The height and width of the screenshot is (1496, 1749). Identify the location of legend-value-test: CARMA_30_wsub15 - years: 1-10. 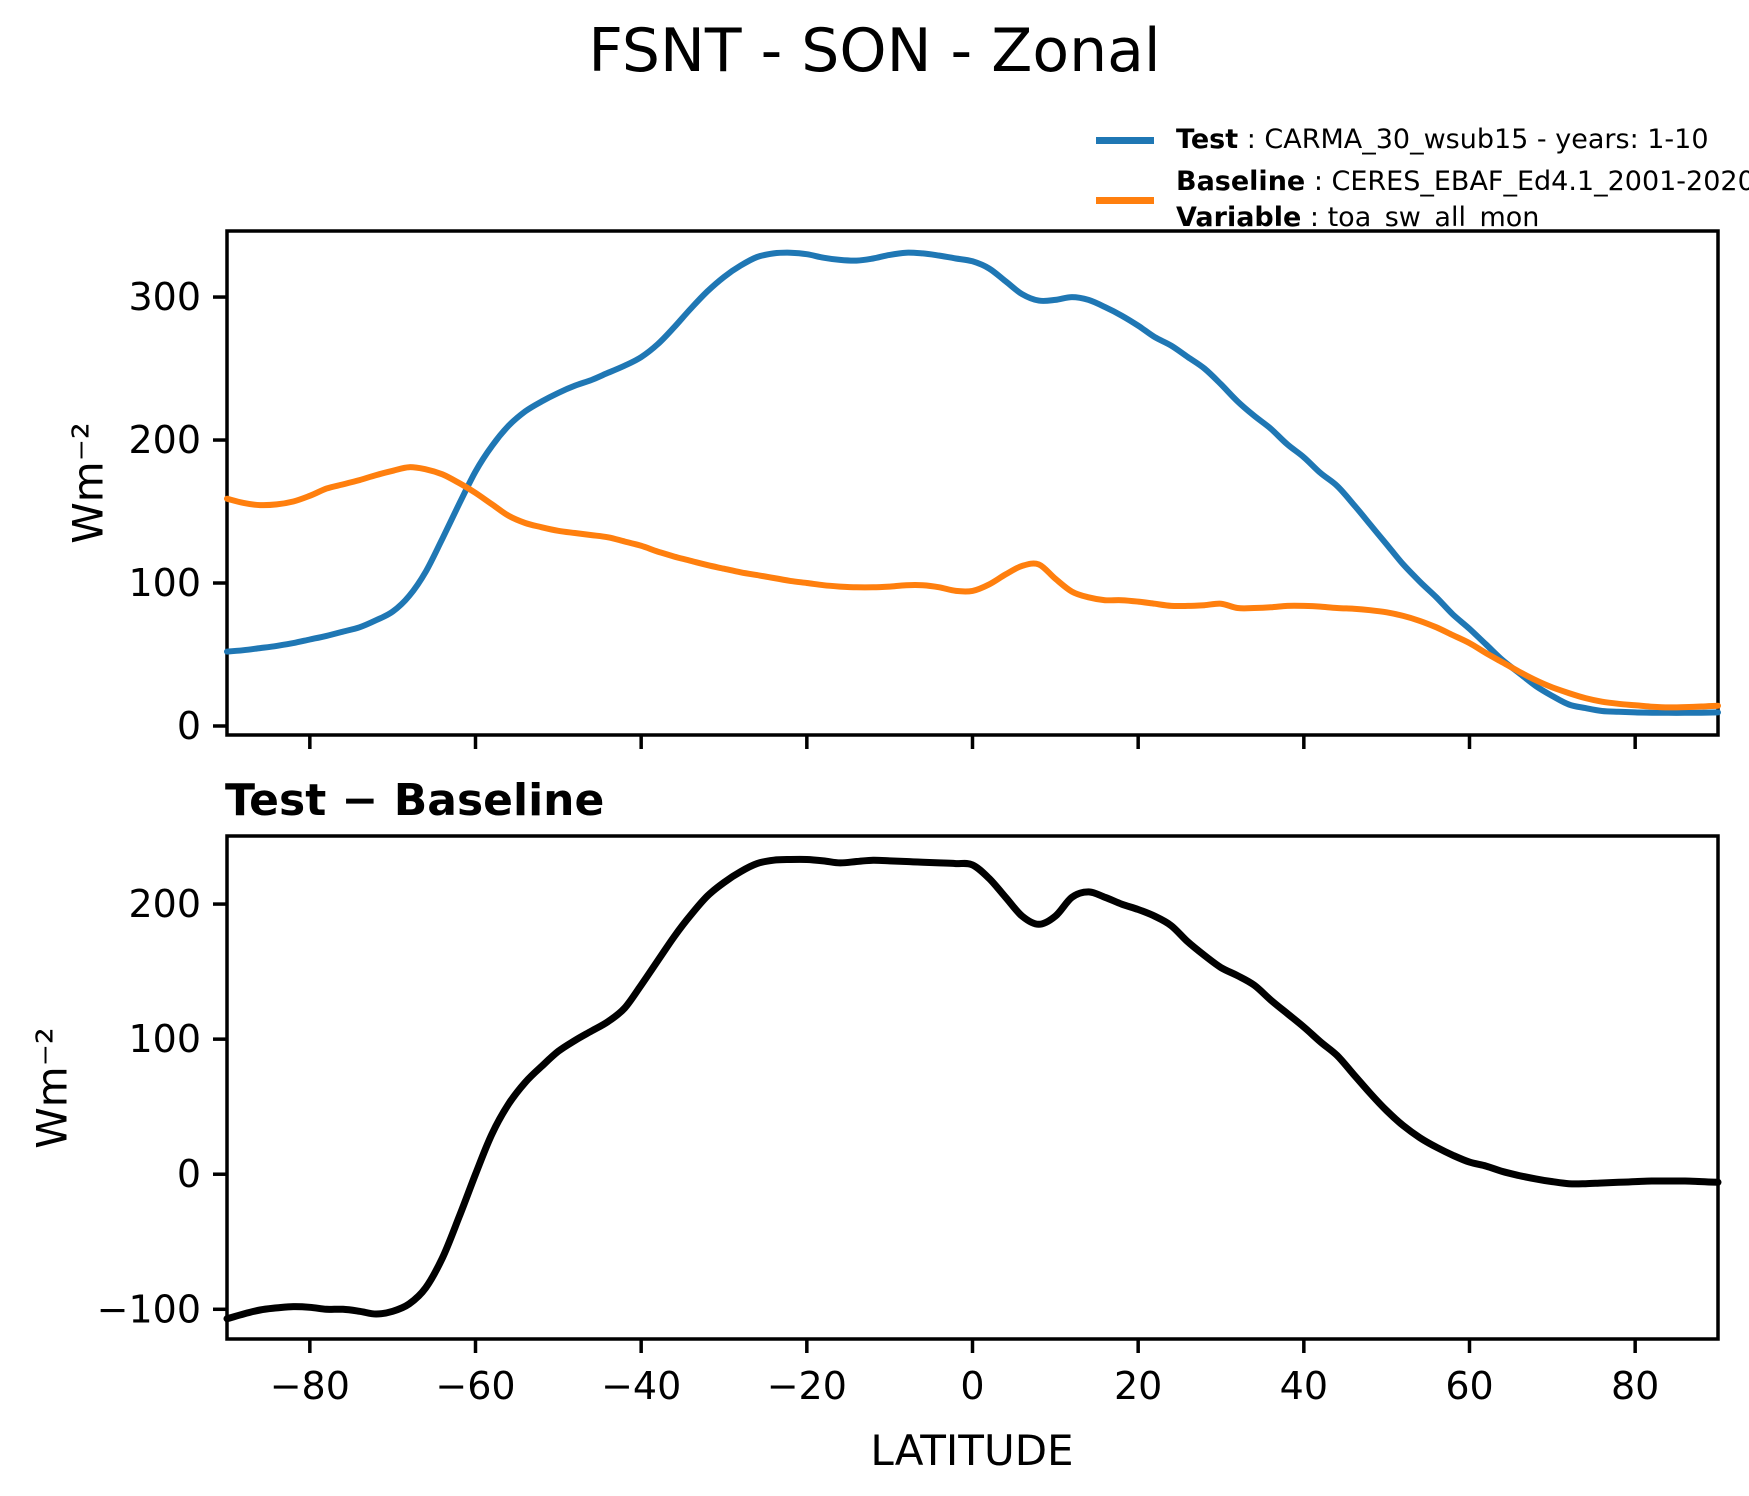
(1486, 139).